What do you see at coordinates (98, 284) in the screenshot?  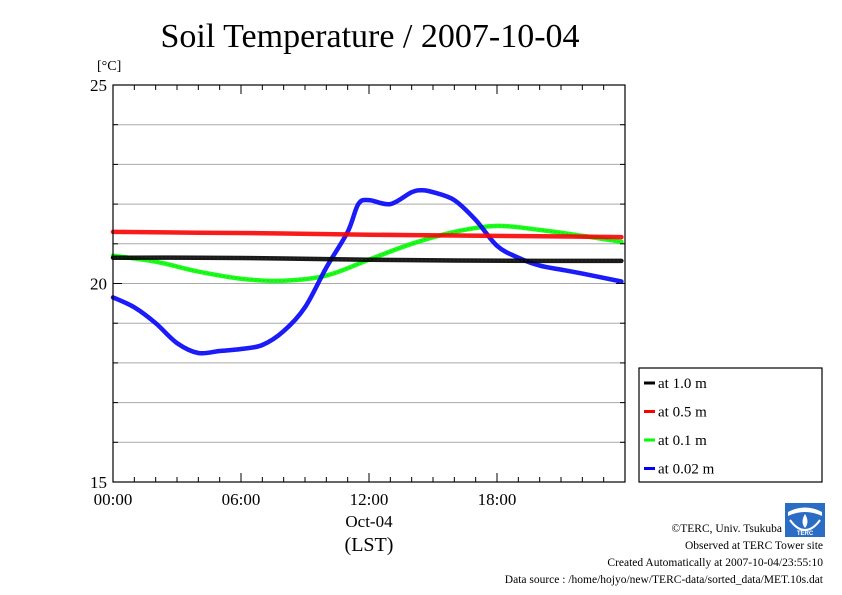 I see `y-tick-label: 20` at bounding box center [98, 284].